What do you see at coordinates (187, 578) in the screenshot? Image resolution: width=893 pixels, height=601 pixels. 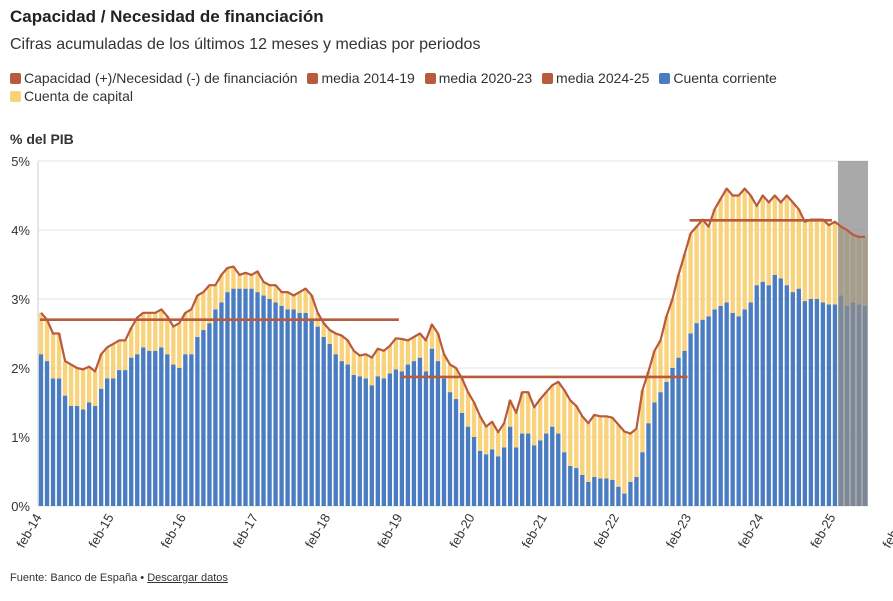 I see `download-data-link: Descargar datos` at bounding box center [187, 578].